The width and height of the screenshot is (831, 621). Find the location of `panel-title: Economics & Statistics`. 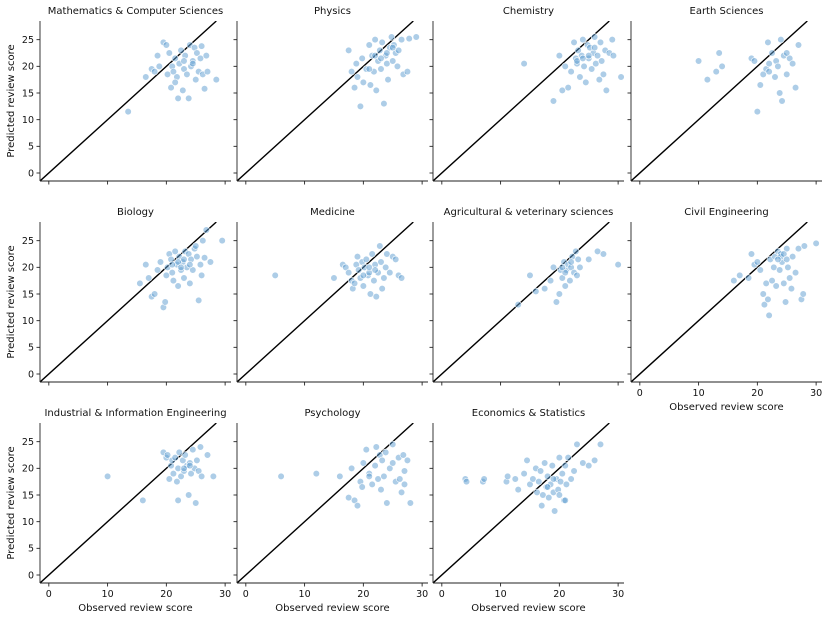

panel-title: Economics & Statistics is located at coordinates (529, 413).